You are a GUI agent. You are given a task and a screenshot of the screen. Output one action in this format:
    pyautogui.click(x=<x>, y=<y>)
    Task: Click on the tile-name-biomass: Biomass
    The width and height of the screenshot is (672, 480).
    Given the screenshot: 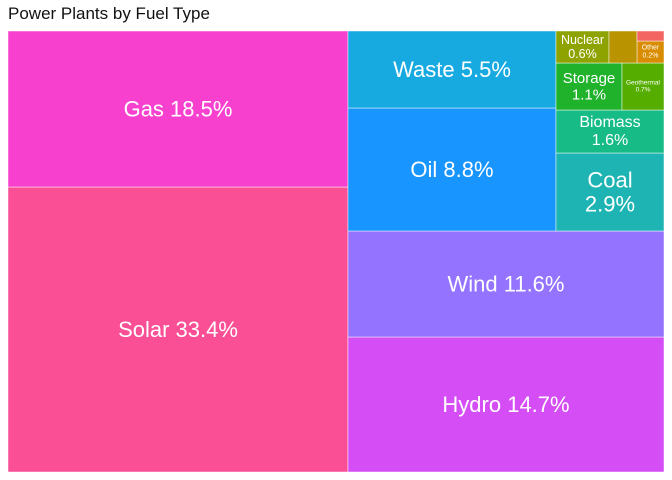 What is the action you would take?
    pyautogui.click(x=609, y=122)
    